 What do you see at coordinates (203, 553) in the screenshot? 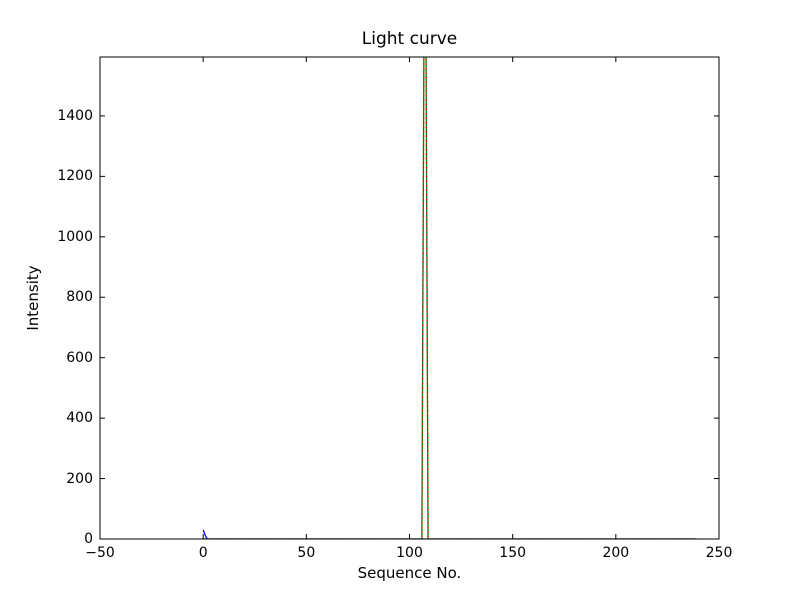
I see `x-tick-label: 0` at bounding box center [203, 553].